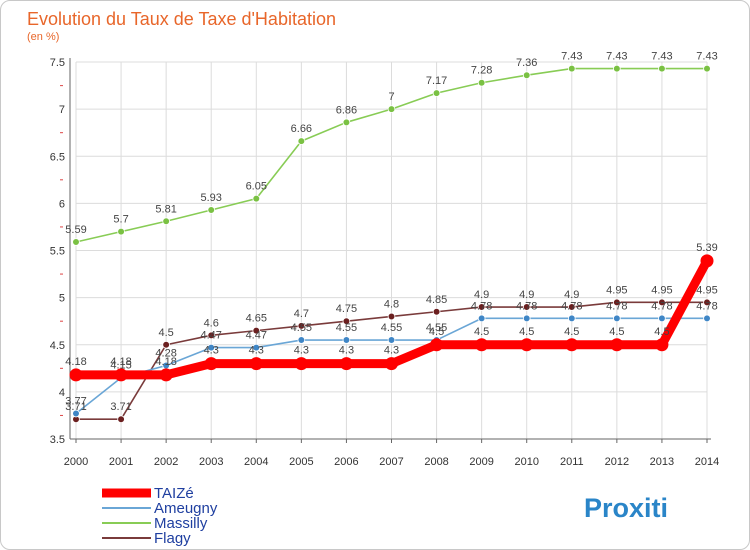  I want to click on data-label: 7.17, so click(436, 81).